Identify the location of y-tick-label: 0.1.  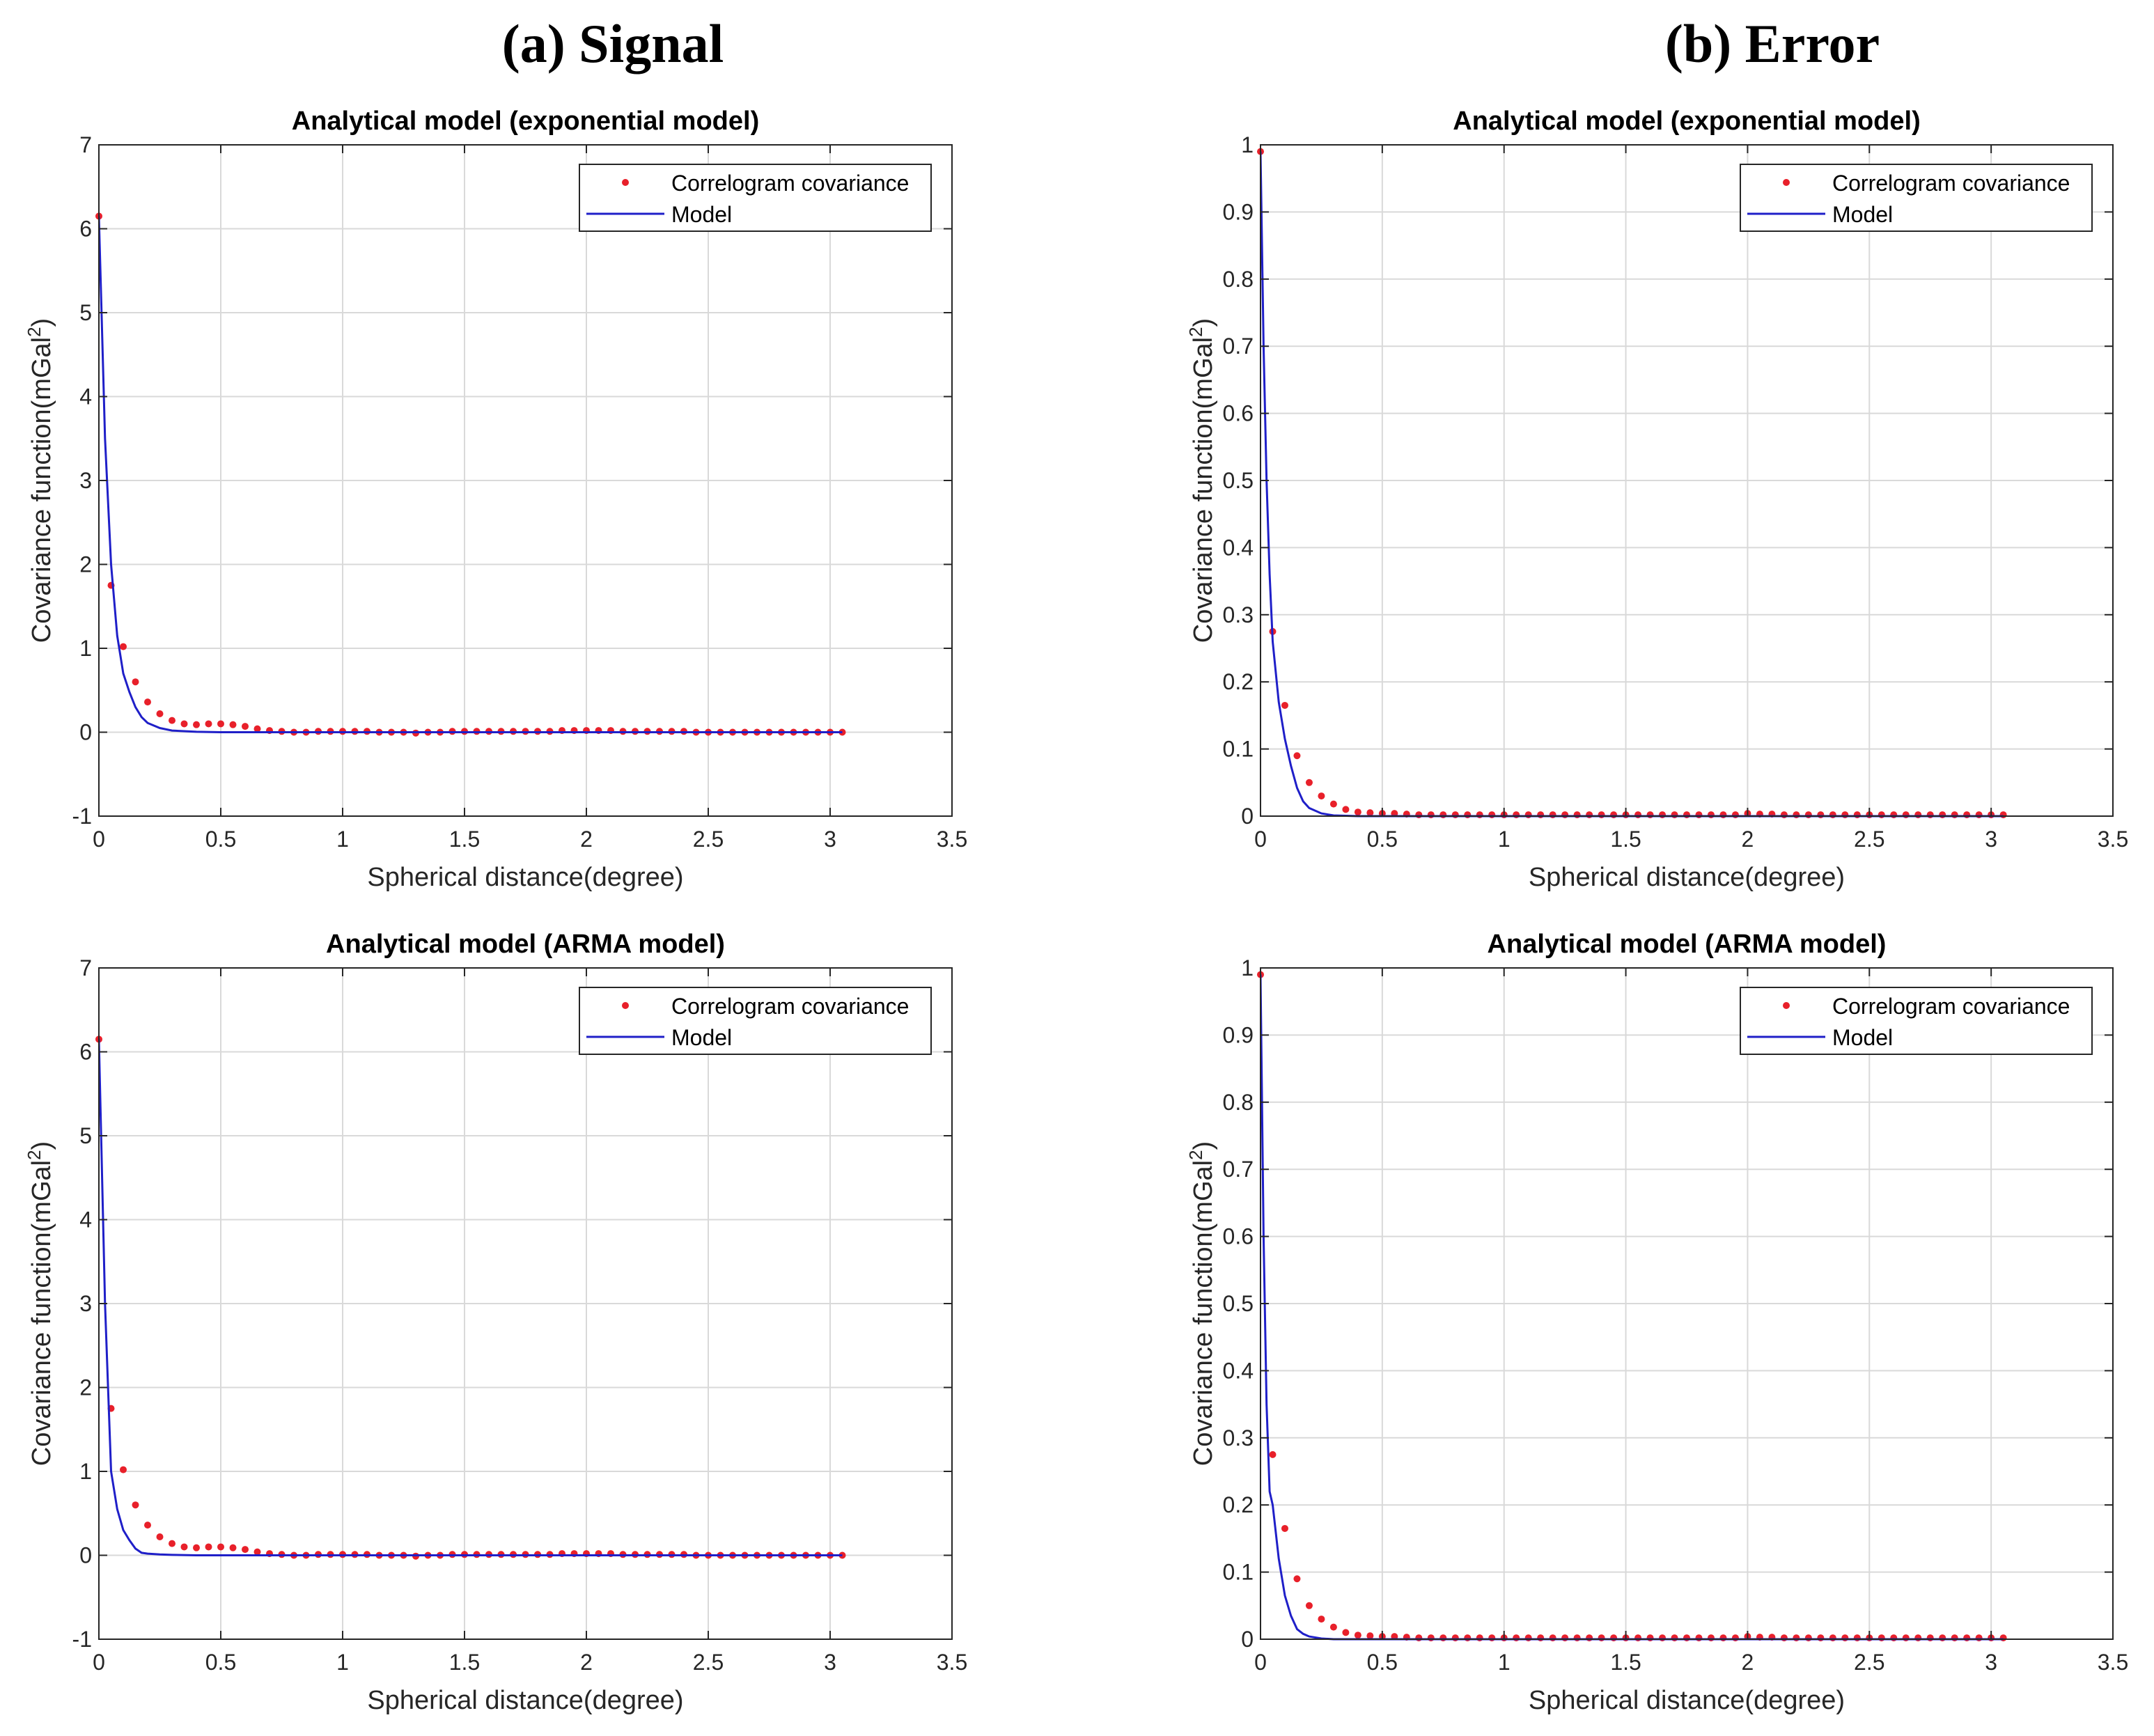
(1238, 1572).